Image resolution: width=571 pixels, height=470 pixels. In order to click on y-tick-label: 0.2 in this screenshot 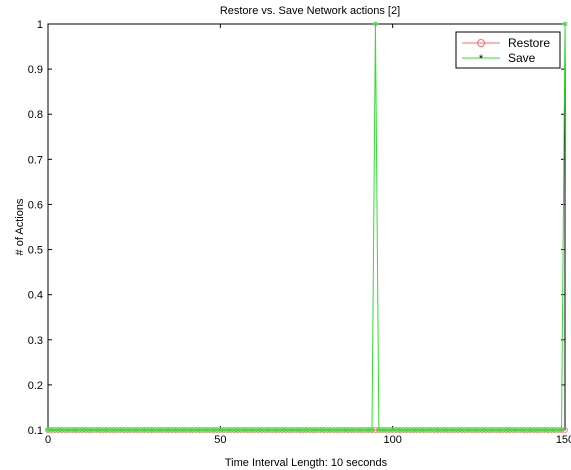, I will do `click(35, 386)`.